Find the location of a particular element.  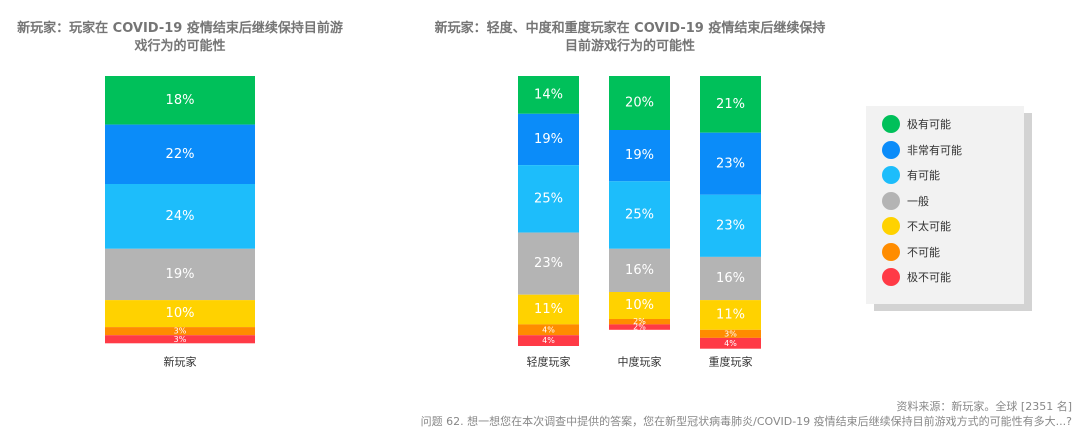

legend-item: 极有可能 is located at coordinates (916, 124).